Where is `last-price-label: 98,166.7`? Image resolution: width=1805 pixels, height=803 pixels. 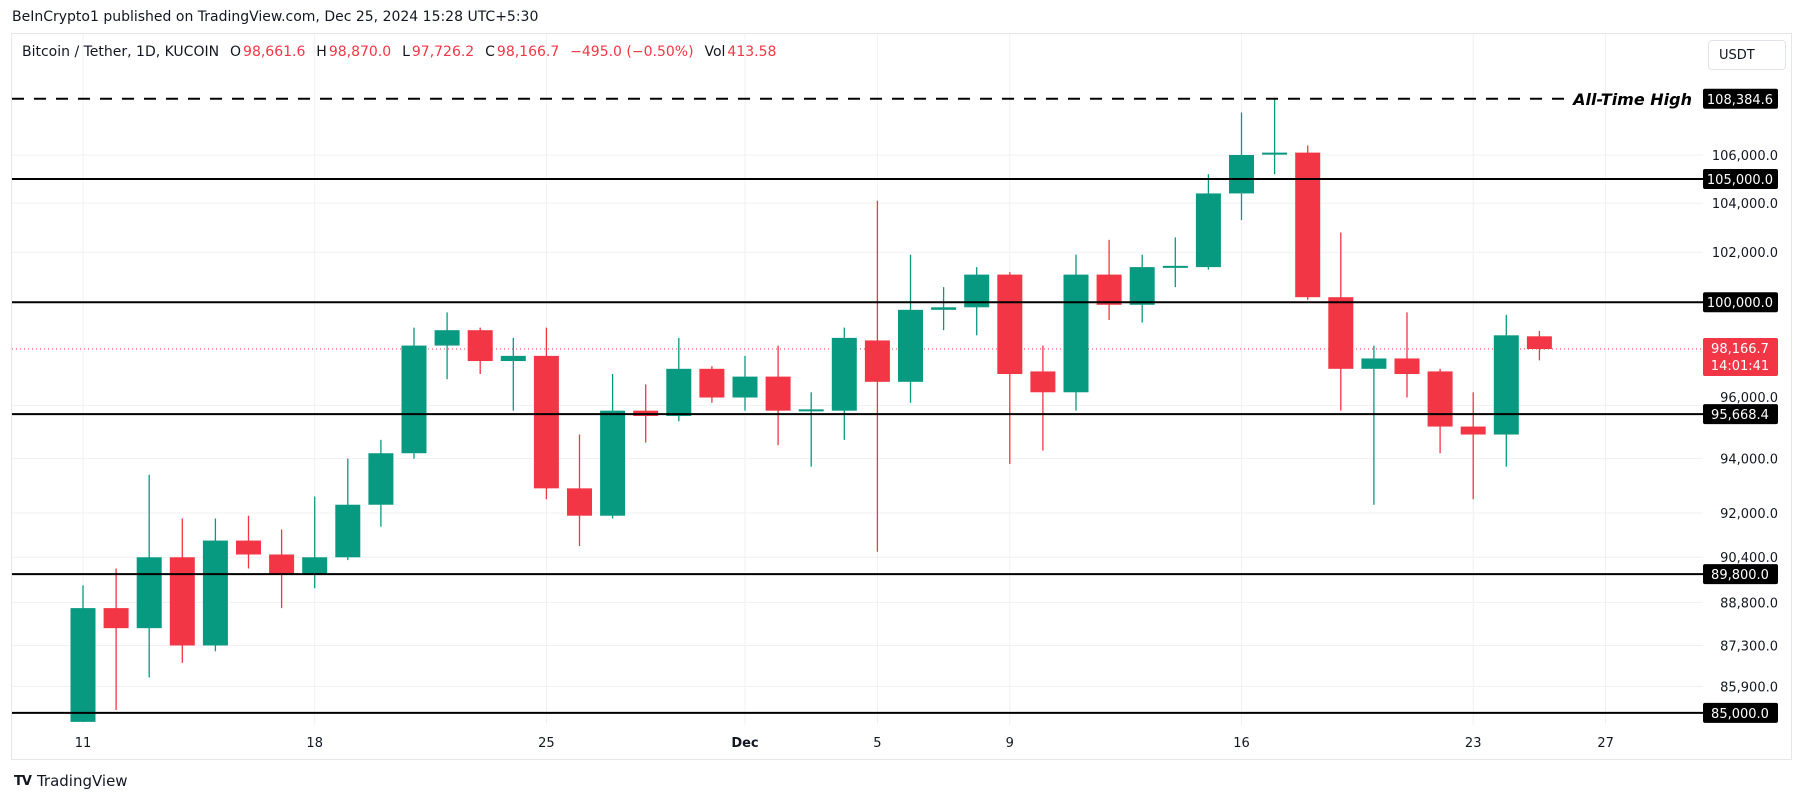 last-price-label: 98,166.7 is located at coordinates (1740, 349).